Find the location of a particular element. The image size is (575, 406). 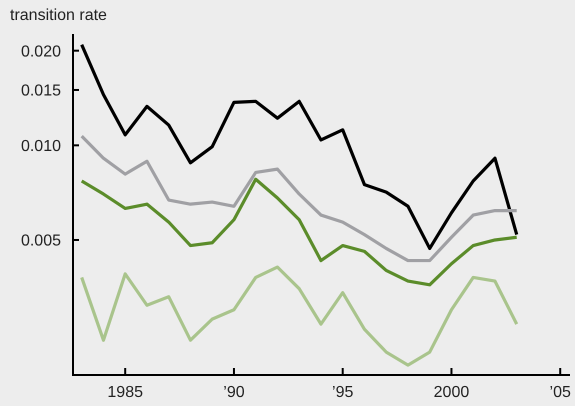

x-tick-label: ’95 is located at coordinates (343, 392).